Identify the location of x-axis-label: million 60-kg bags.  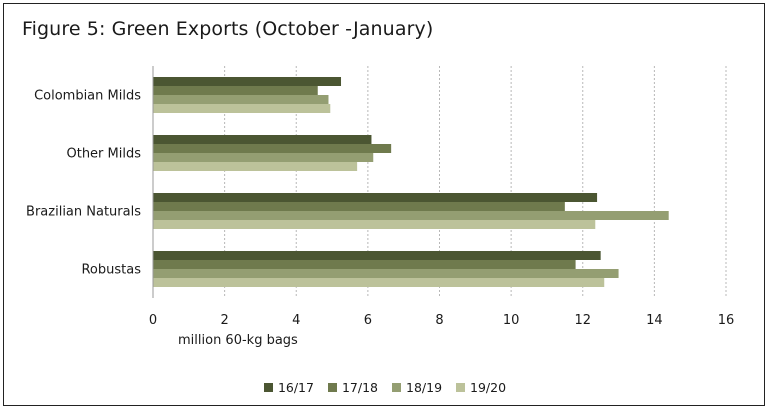
(238, 340).